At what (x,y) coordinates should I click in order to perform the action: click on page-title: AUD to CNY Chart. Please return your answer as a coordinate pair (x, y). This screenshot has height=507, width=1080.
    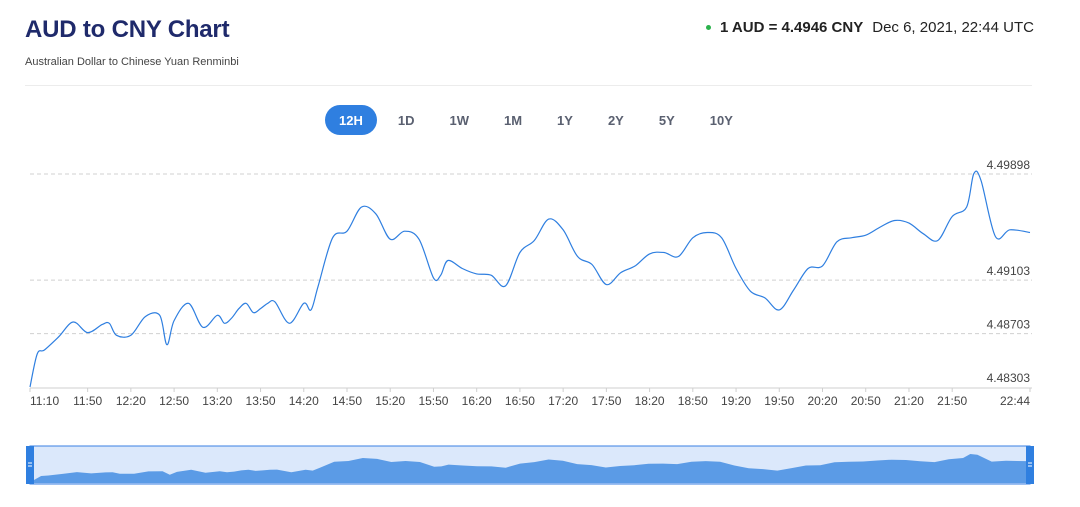
    Looking at the image, I should click on (127, 29).